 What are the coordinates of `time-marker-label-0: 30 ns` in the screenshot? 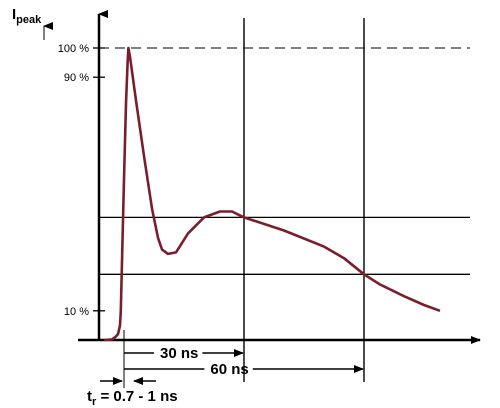 It's located at (179, 353).